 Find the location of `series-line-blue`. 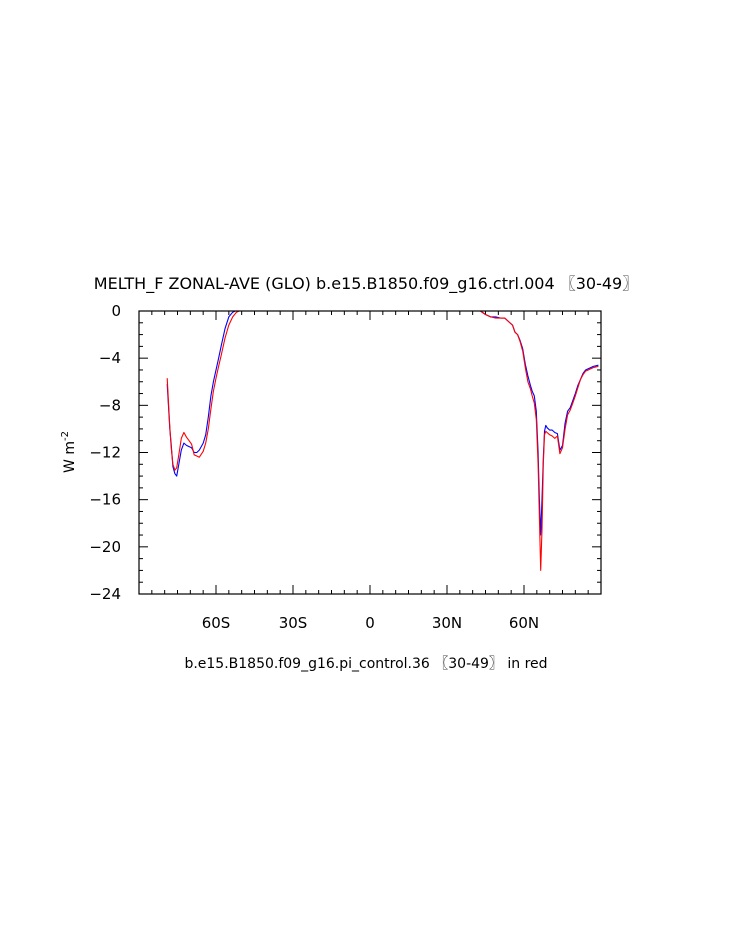

series-line-blue is located at coordinates (382, 423).